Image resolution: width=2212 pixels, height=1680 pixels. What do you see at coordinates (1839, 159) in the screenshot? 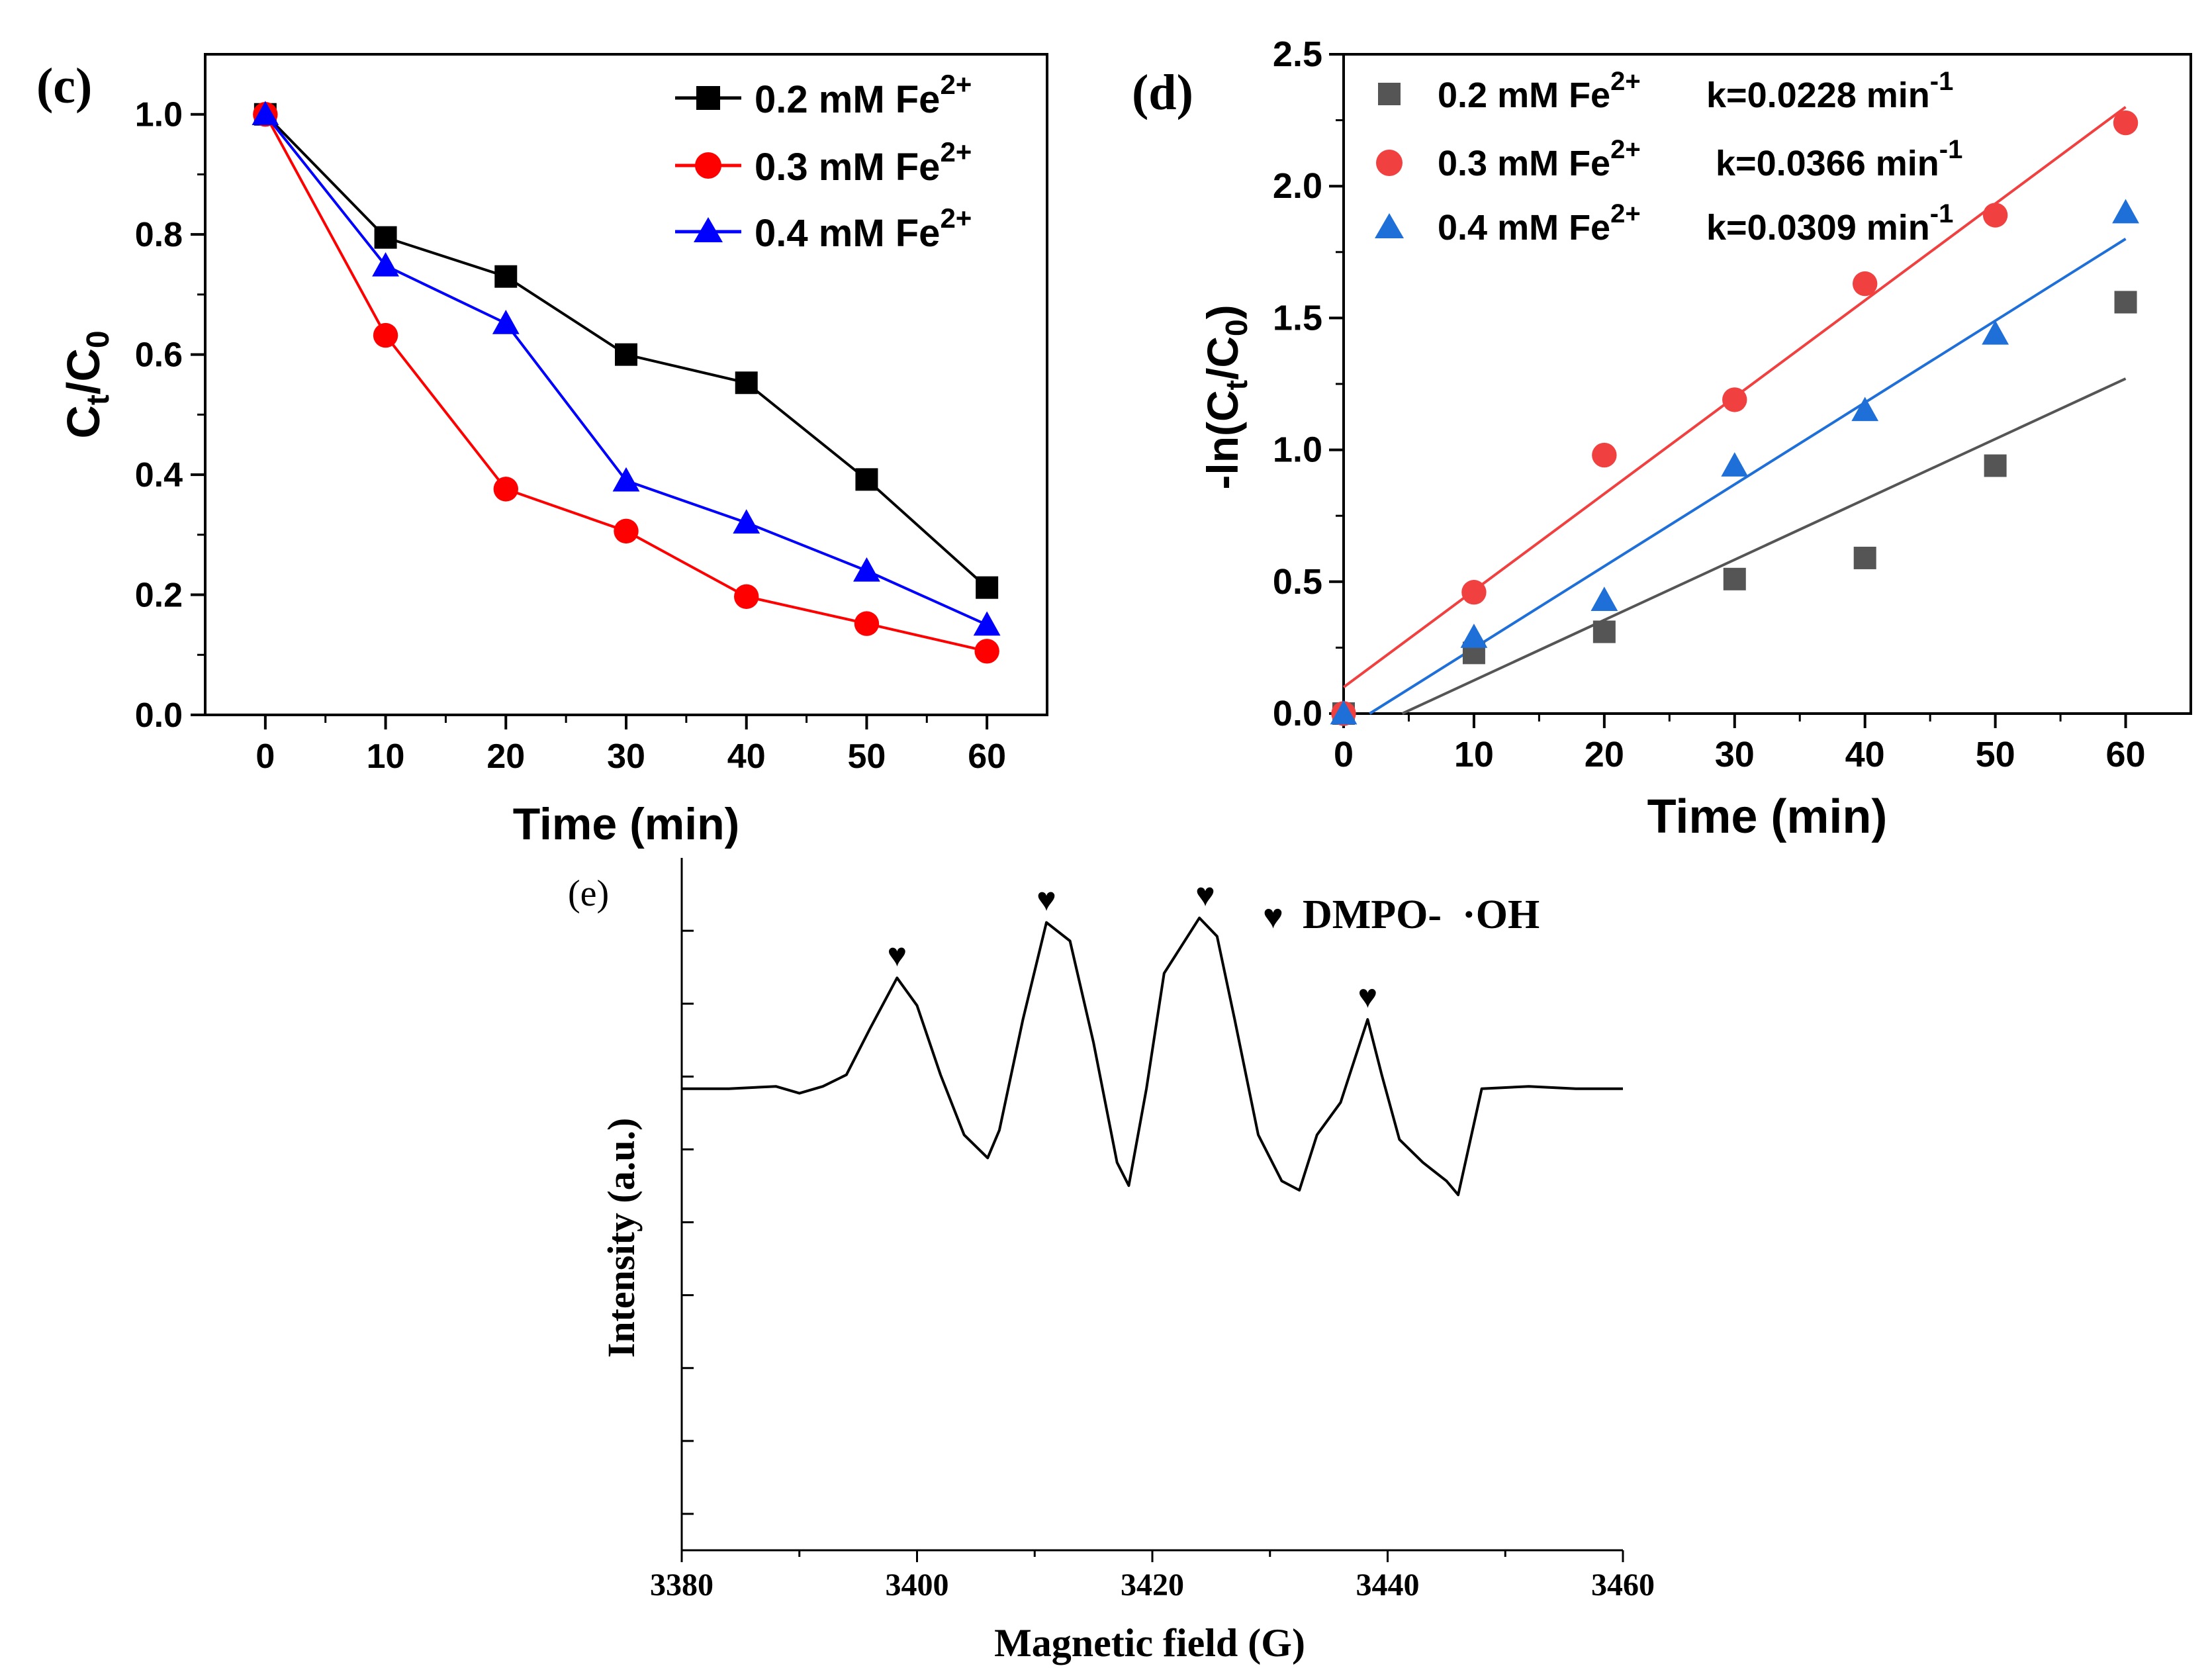
I see `legend-rate-constant: k=0.0366 min-1` at bounding box center [1839, 159].